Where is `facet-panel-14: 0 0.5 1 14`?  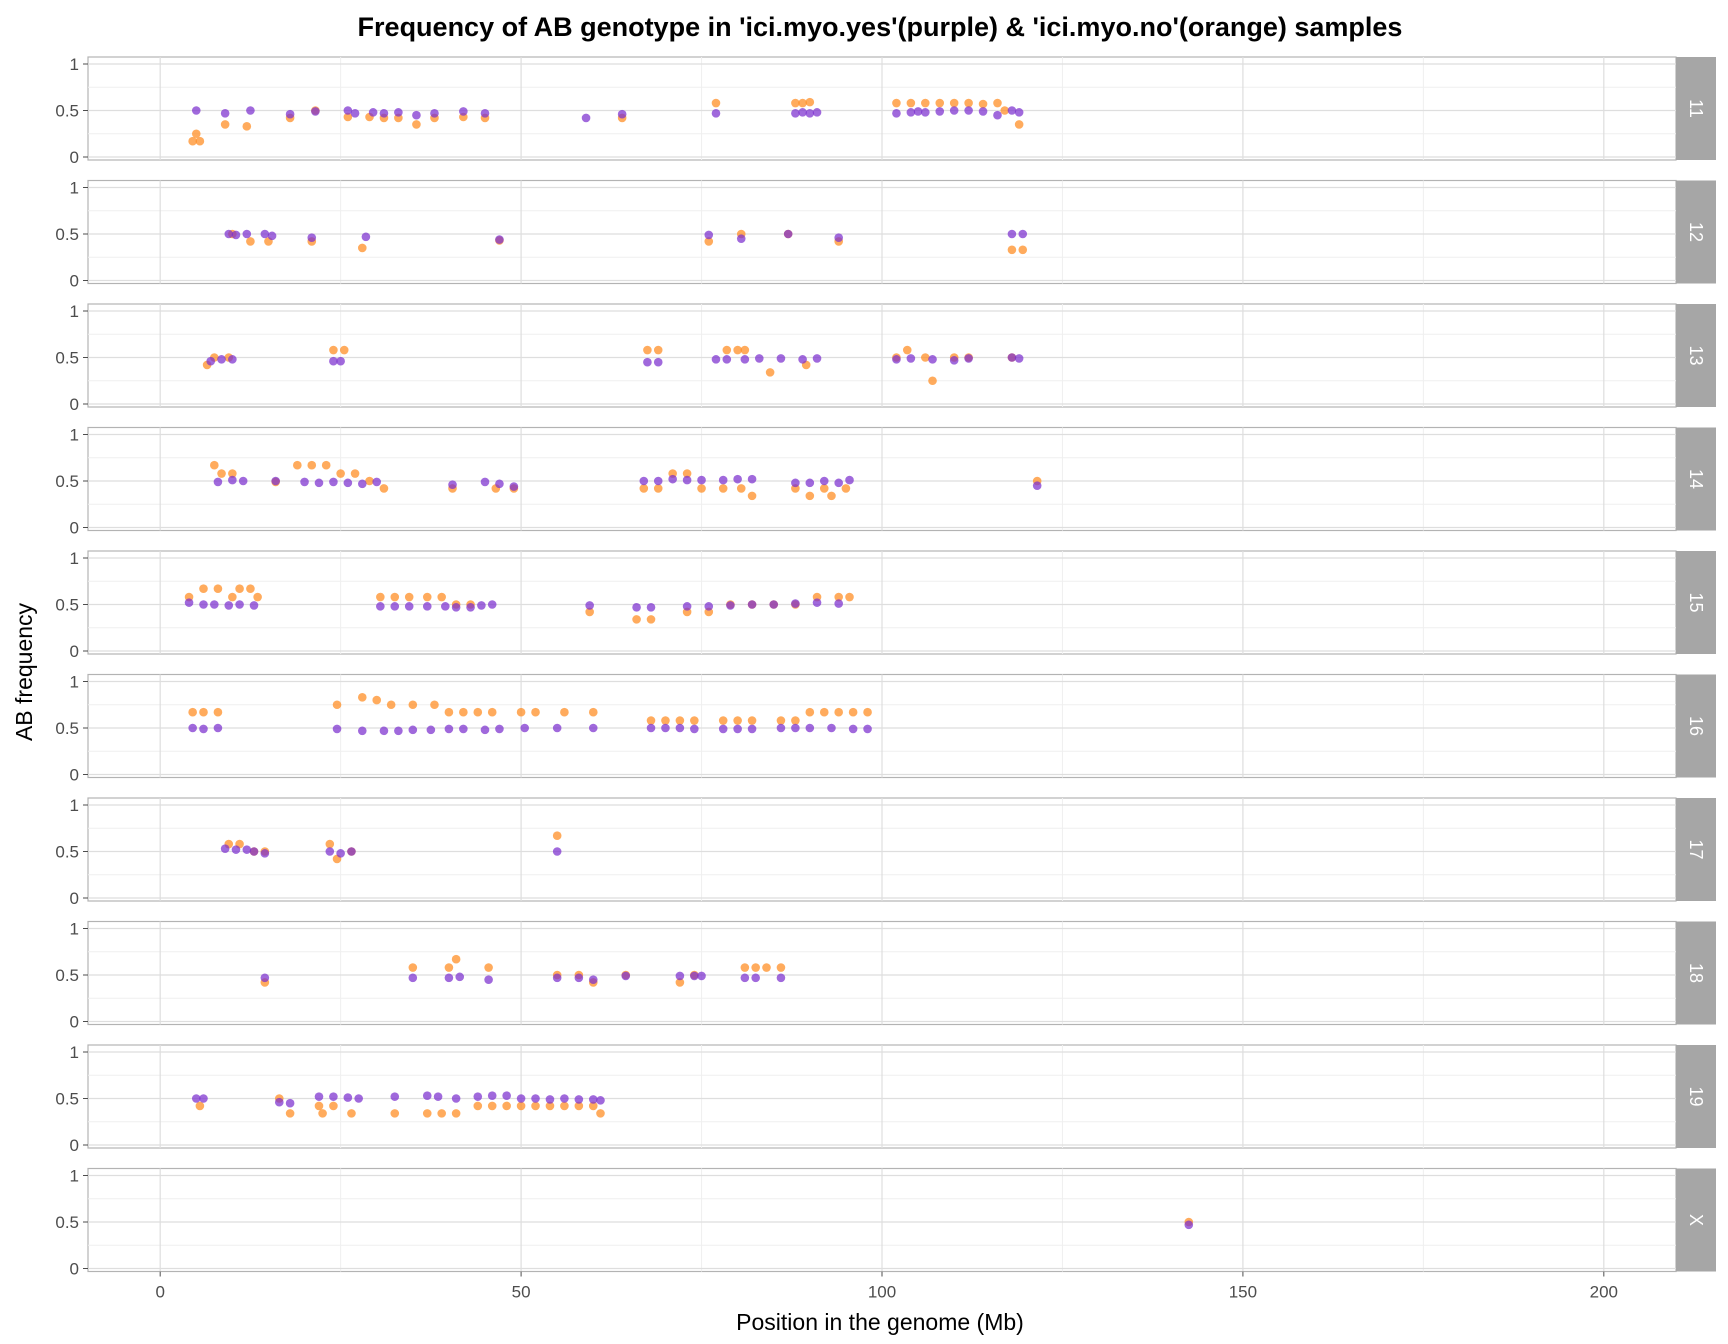
facet-panel-14: 0 0.5 1 14 is located at coordinates (885, 482).